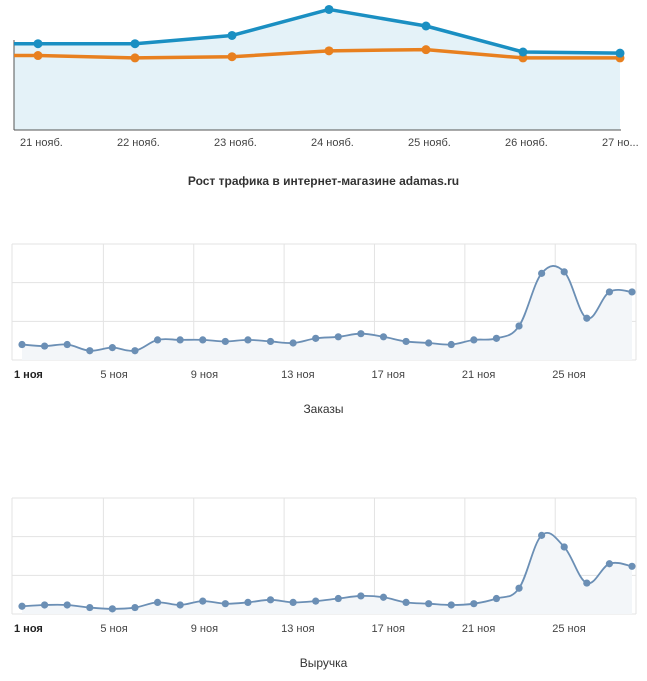  Describe the element at coordinates (478, 629) in the screenshot. I see `revenue-x-tick-label: 21 ноя` at that location.